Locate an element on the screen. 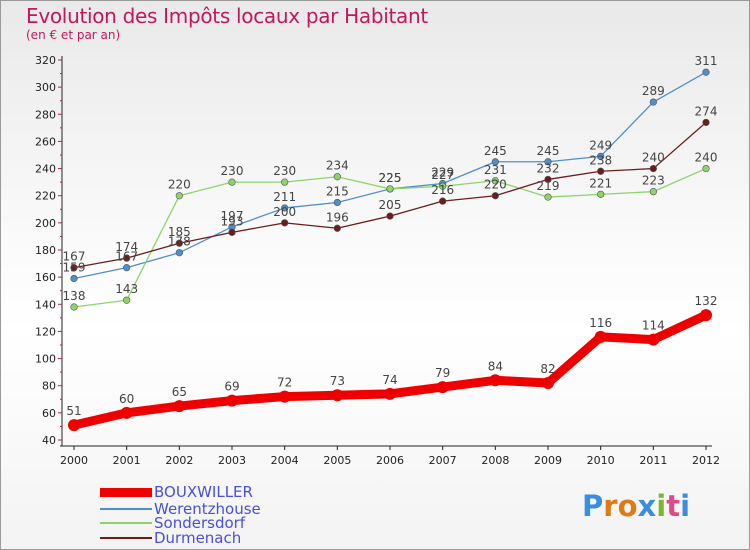 The height and width of the screenshot is (550, 750). data-label: 143 is located at coordinates (126, 289).